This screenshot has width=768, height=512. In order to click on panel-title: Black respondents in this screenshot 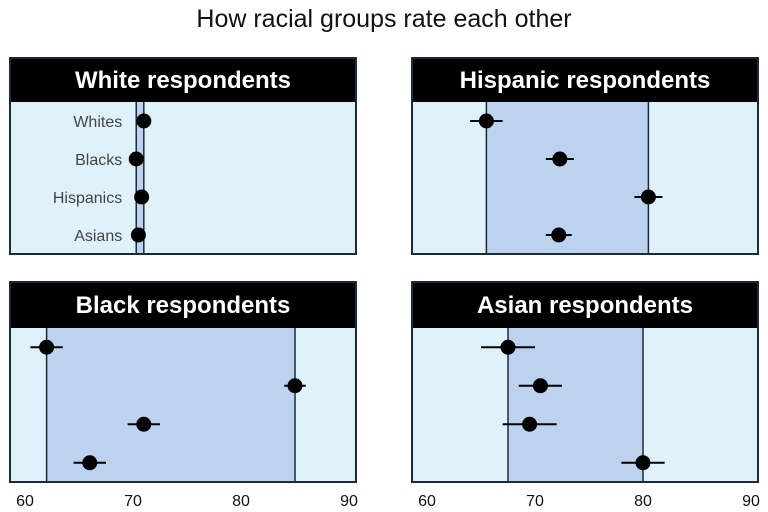, I will do `click(183, 305)`.